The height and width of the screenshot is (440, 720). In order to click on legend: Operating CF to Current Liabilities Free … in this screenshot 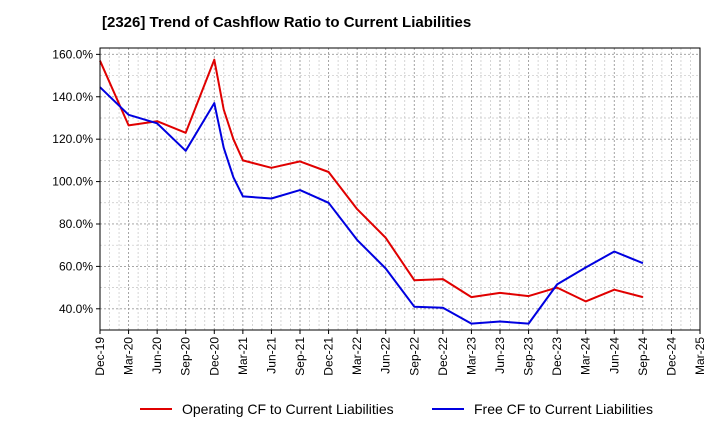, I will do `click(396, 409)`.